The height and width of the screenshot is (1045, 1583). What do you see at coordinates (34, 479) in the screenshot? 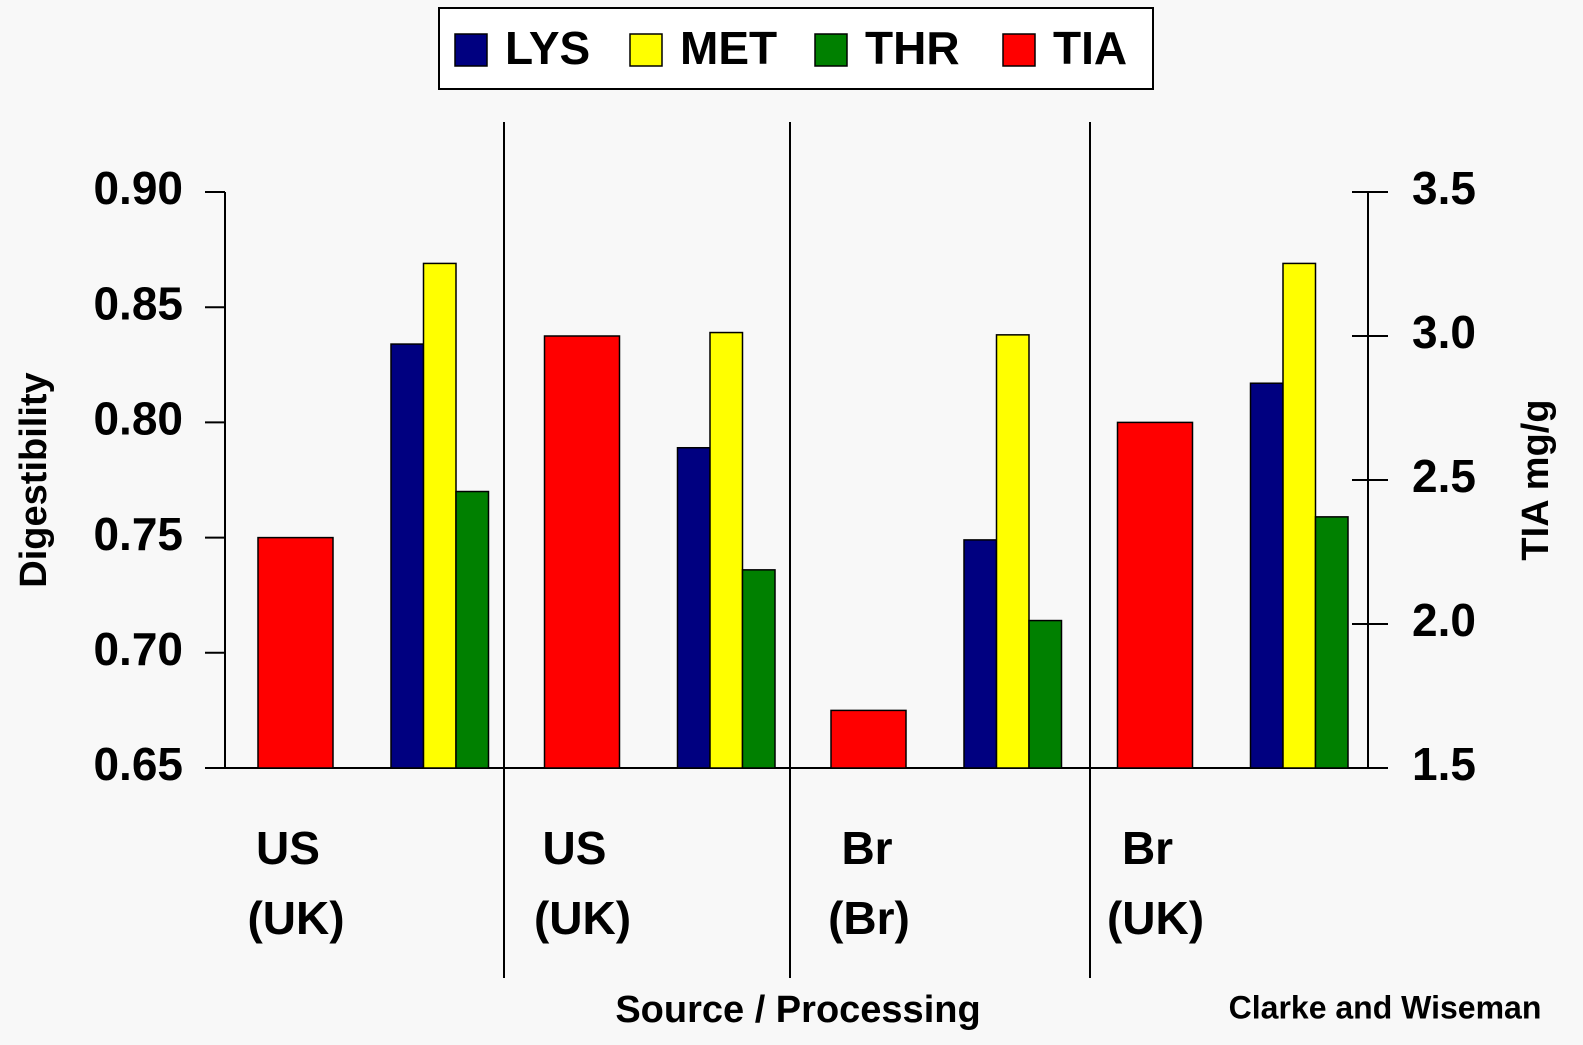
I see `y-axis-label: Digestibility` at bounding box center [34, 479].